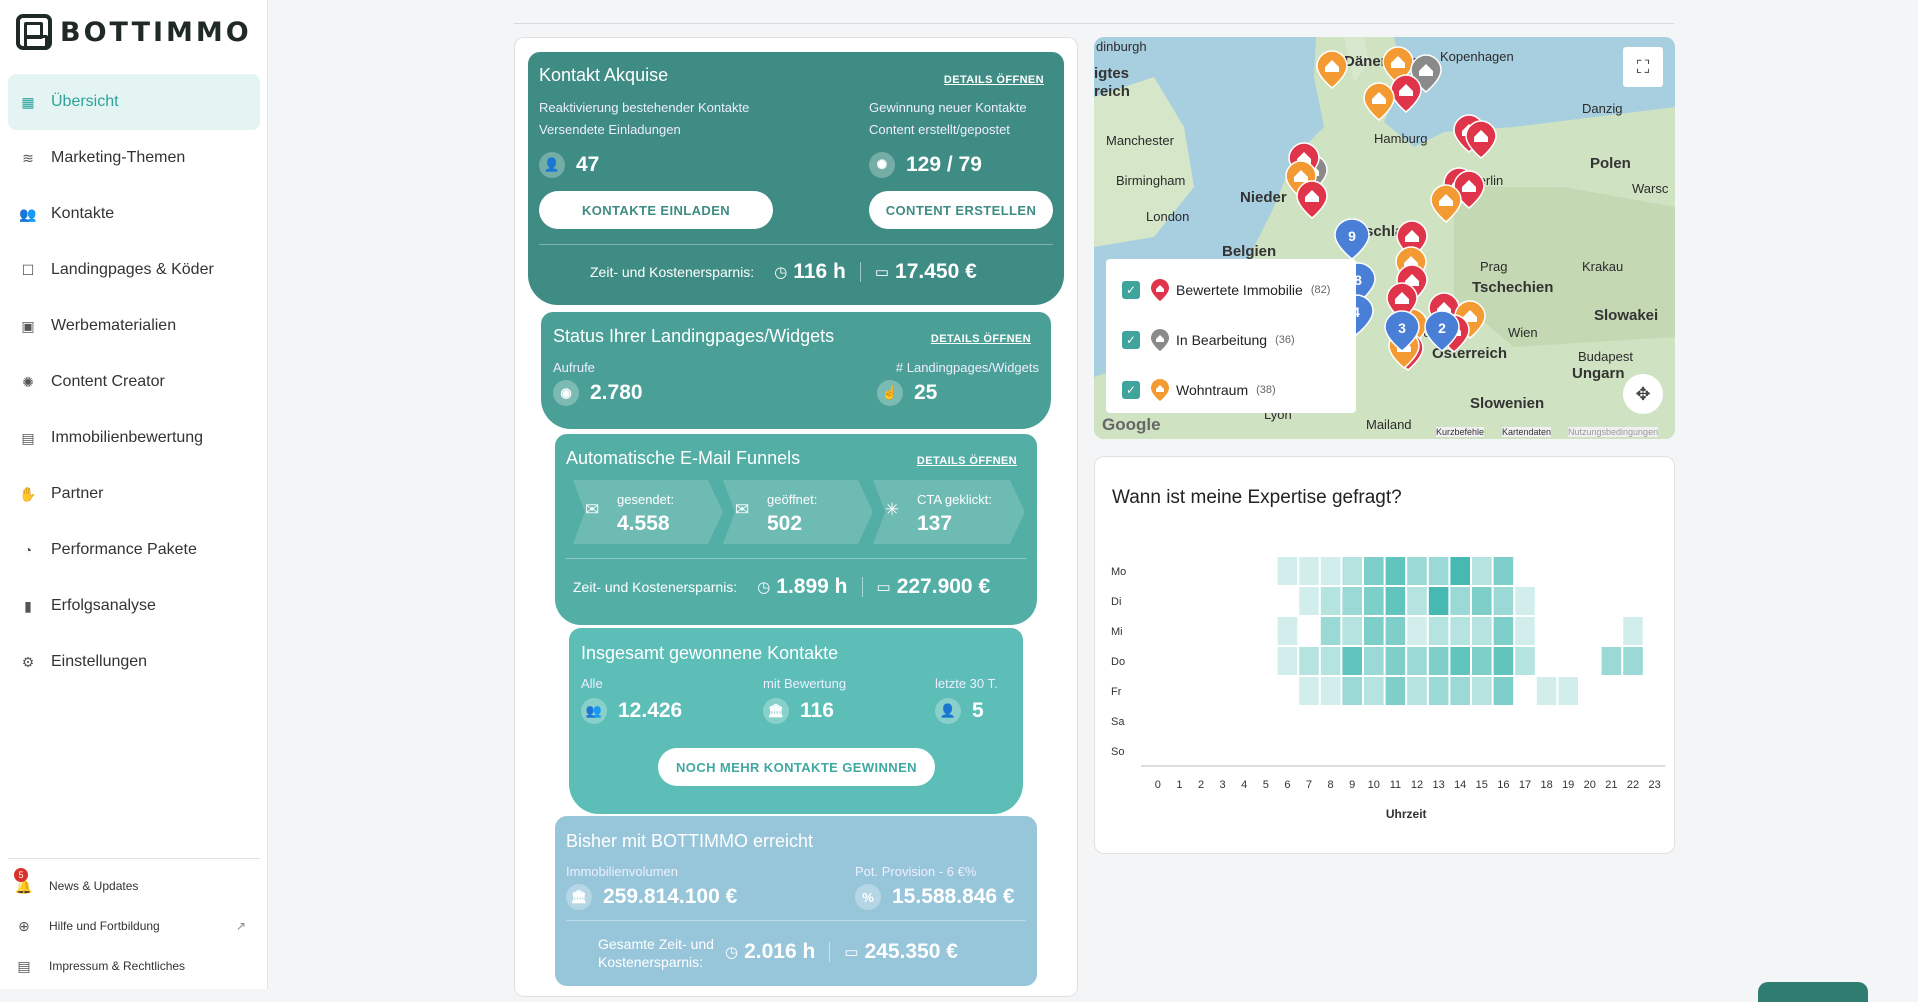 Image resolution: width=1918 pixels, height=1002 pixels. What do you see at coordinates (1239, 290) in the screenshot?
I see `legend-label: Bewertete Immobilie` at bounding box center [1239, 290].